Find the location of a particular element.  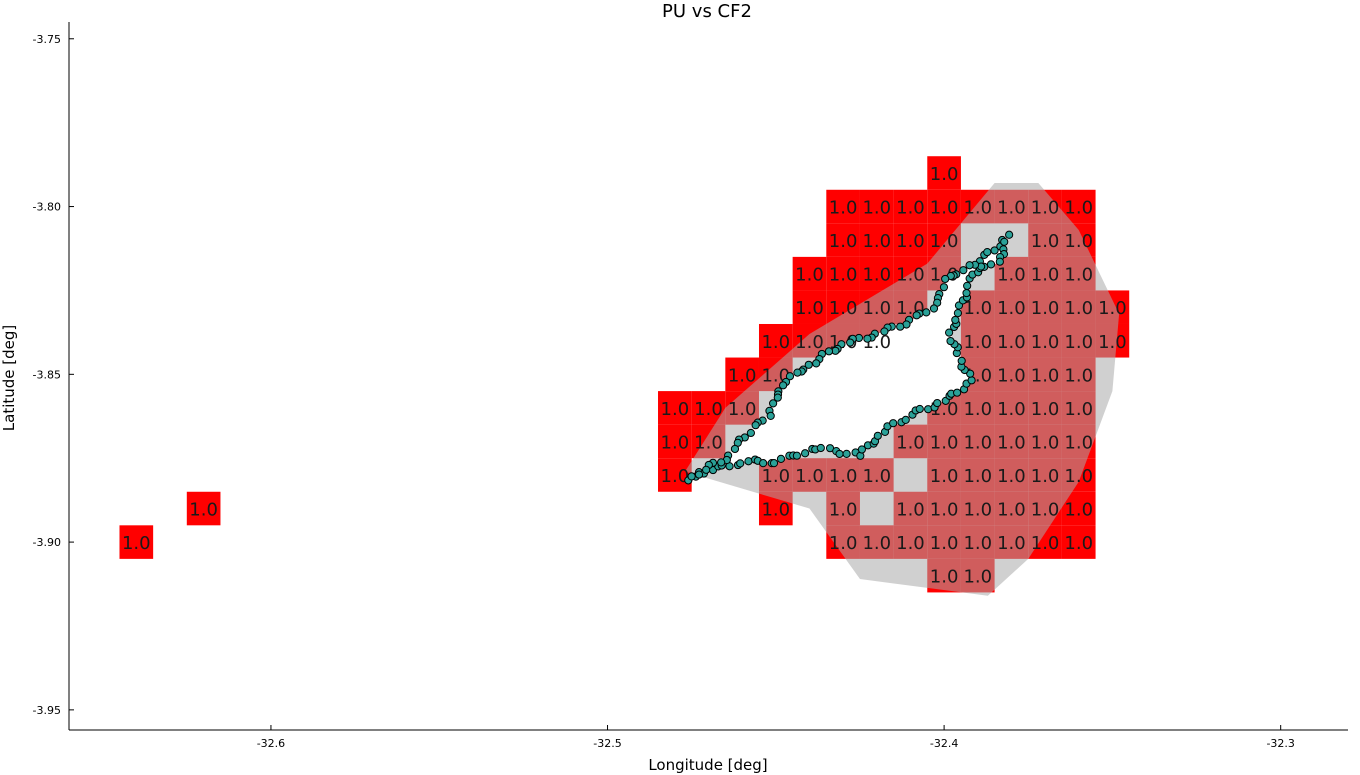

x-tick-label: -32.6 is located at coordinates (271, 743).